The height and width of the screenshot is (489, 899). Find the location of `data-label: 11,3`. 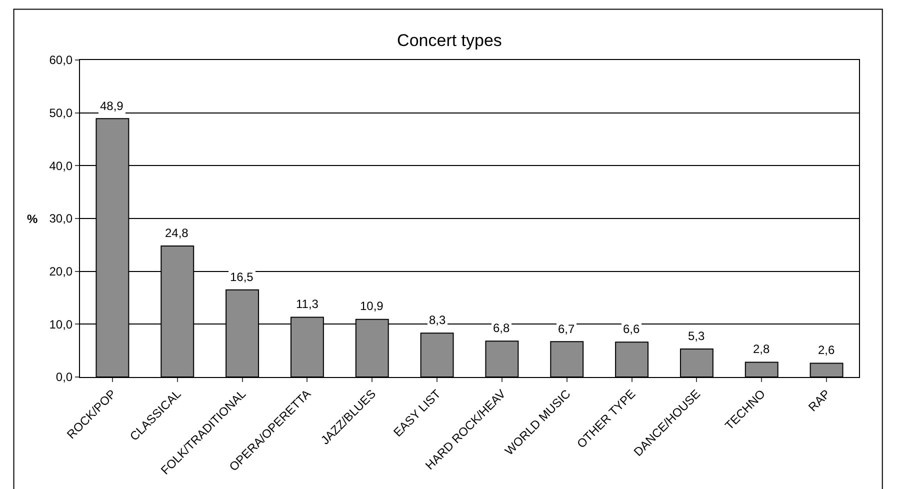

data-label: 11,3 is located at coordinates (307, 304).